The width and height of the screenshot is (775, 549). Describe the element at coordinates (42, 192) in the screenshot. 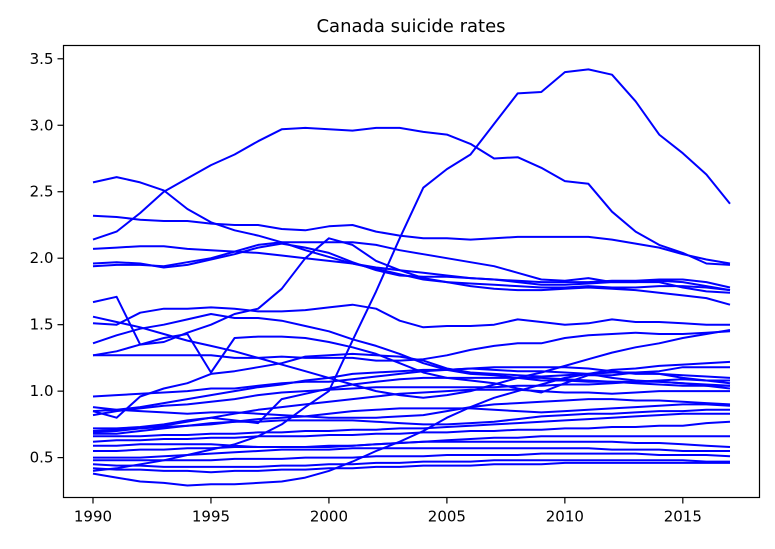

I see `y-tick-label: 2.5` at that location.